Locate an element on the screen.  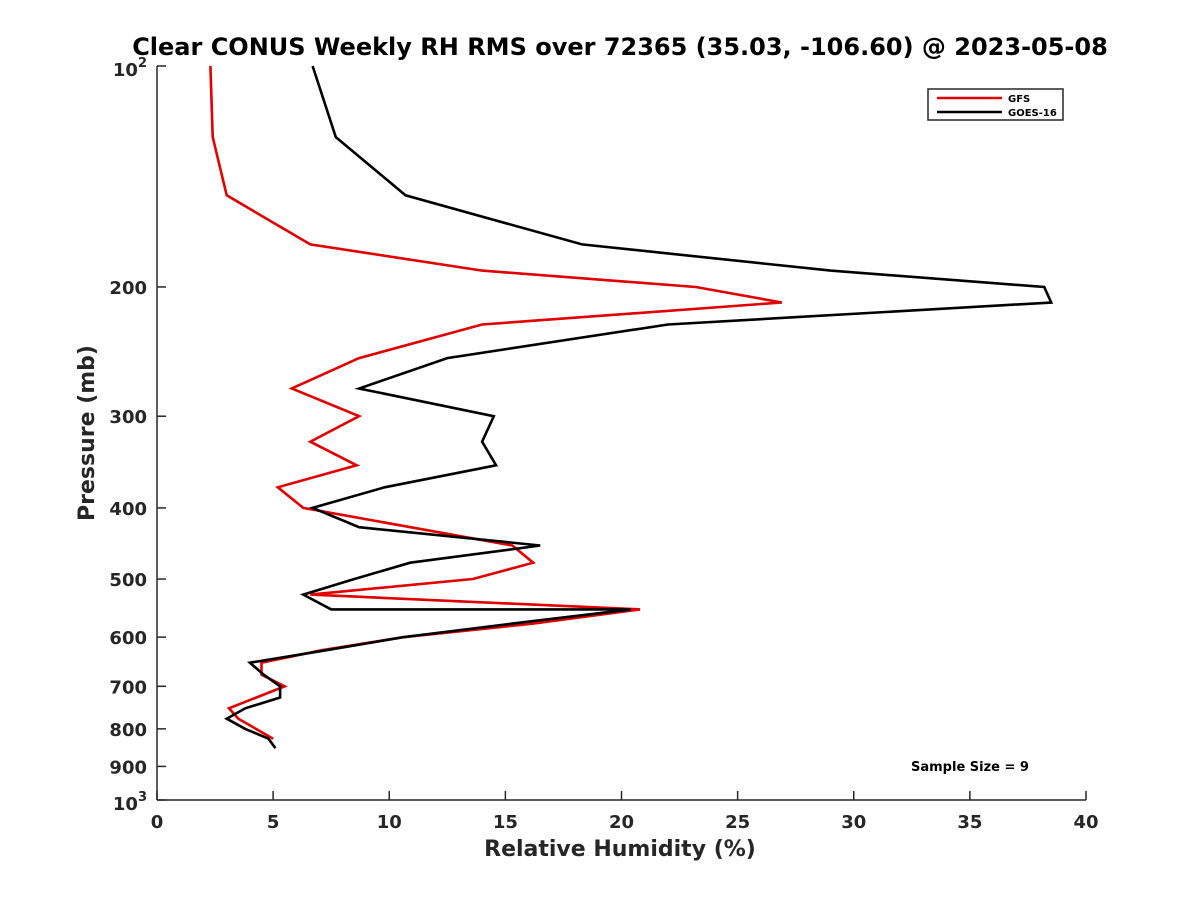
legend: GFS GOES-16 is located at coordinates (995, 104).